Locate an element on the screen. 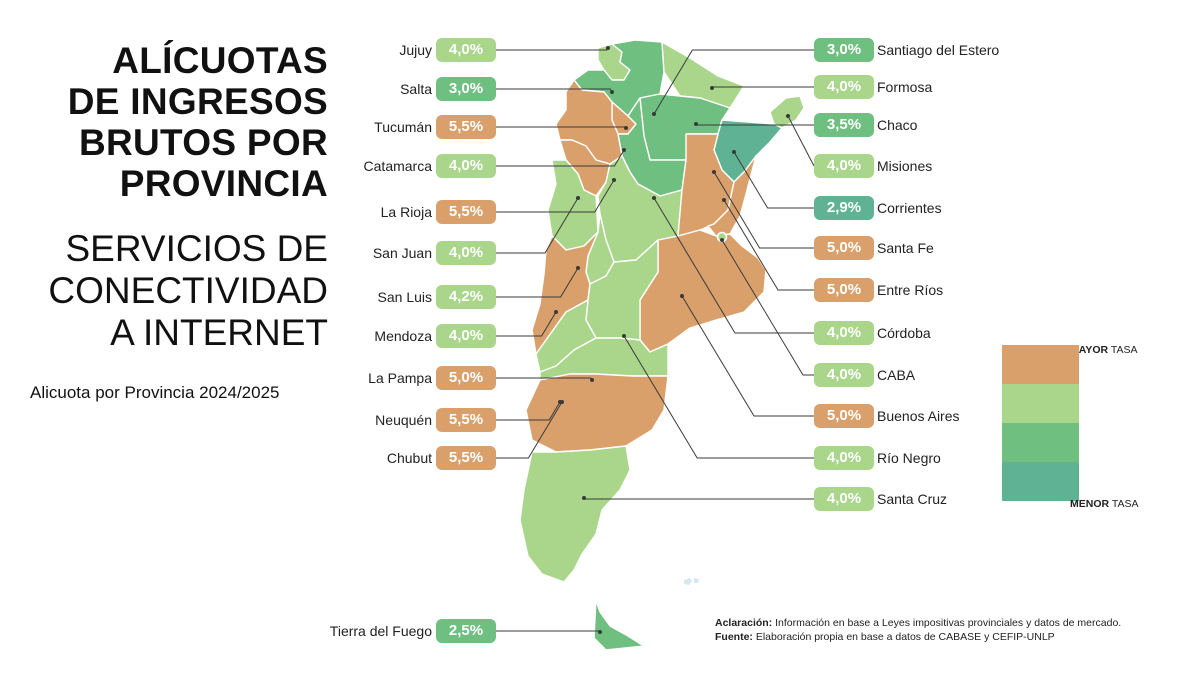 This screenshot has height=675, width=1200. leader-entre-rios is located at coordinates (768, 245).